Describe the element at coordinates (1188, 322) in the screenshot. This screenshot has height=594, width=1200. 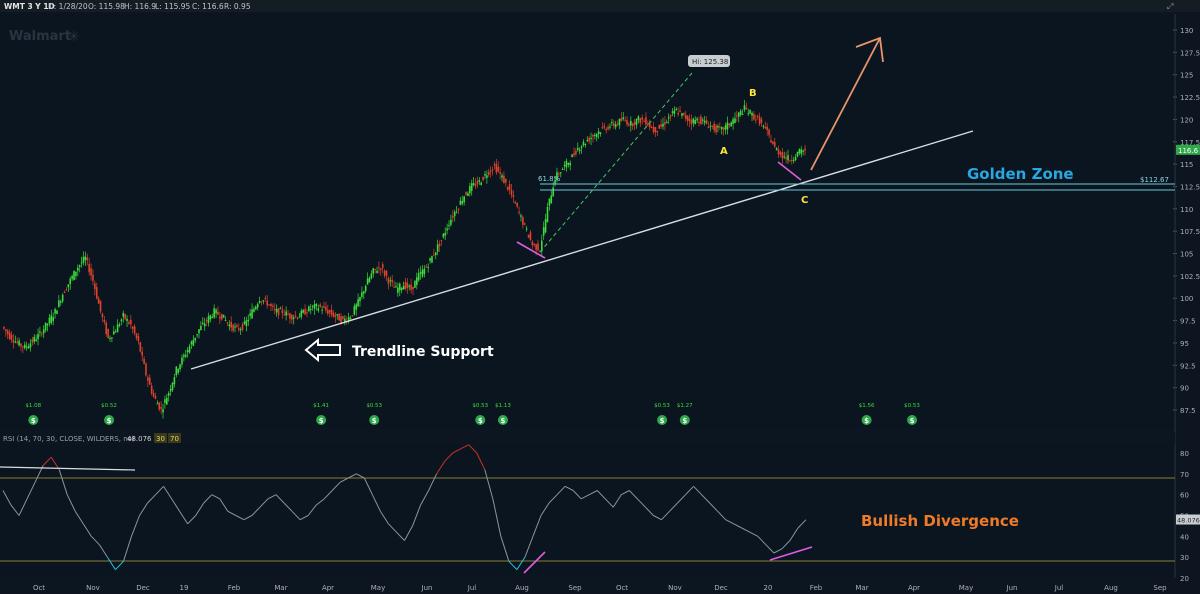
I see `price-tick-label: 97.5` at that location.